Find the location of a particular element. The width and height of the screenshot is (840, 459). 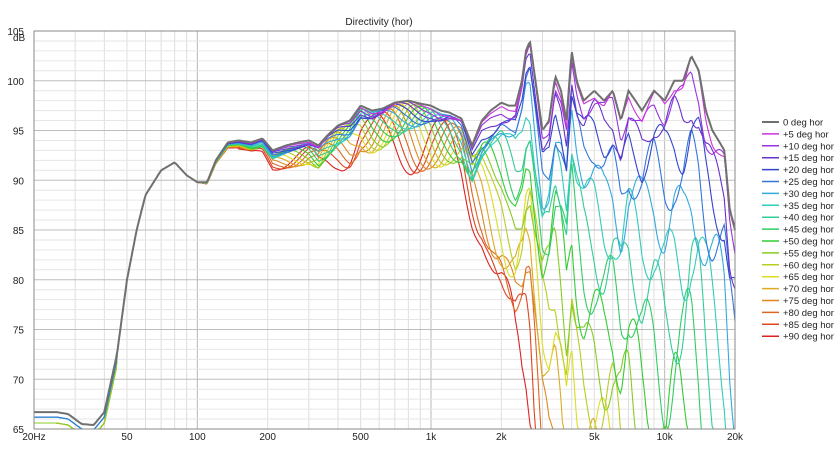

x-tick-labels: 20Hz 50 100 200 500 1k 2k 5k 10k 20k is located at coordinates (383, 437).